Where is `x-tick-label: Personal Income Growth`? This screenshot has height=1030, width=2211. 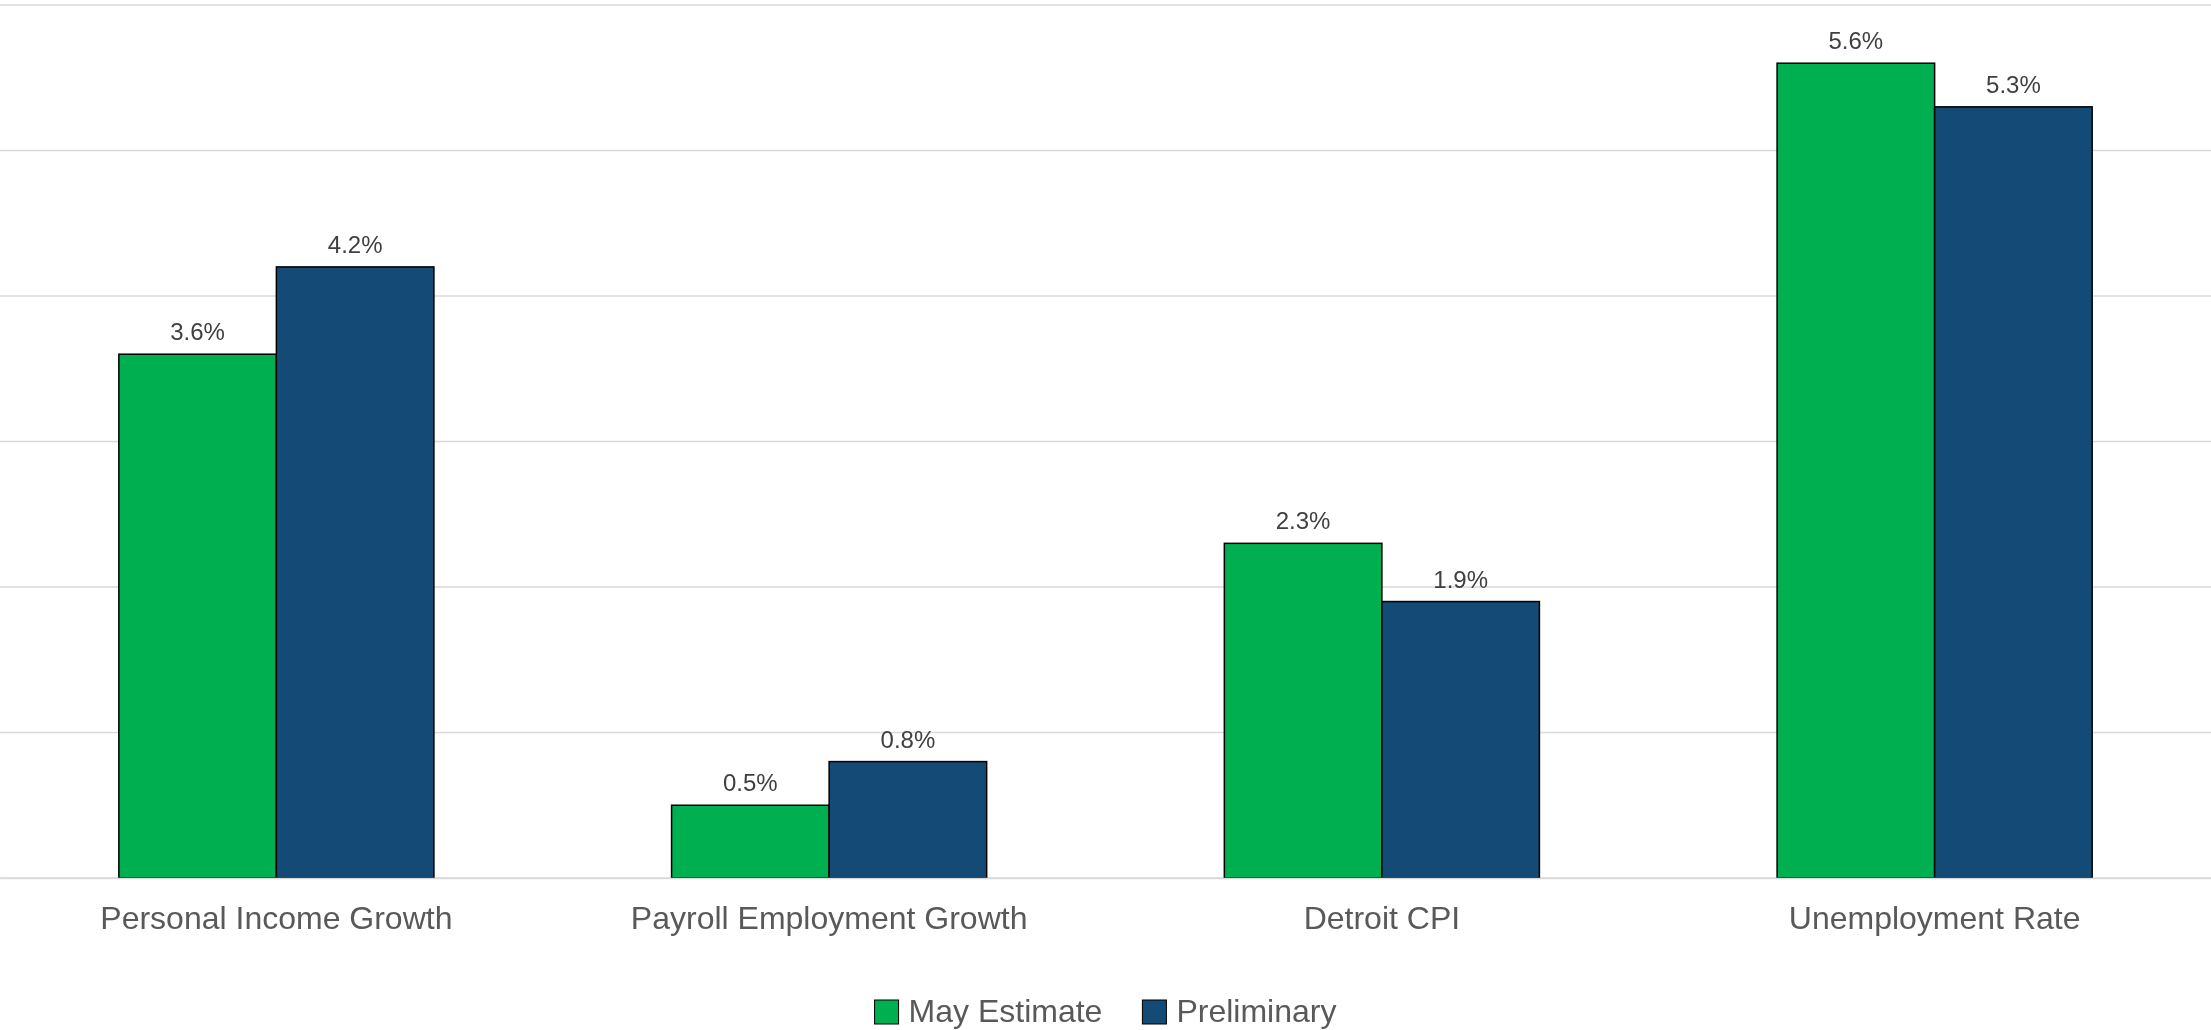 x-tick-label: Personal Income Growth is located at coordinates (276, 917).